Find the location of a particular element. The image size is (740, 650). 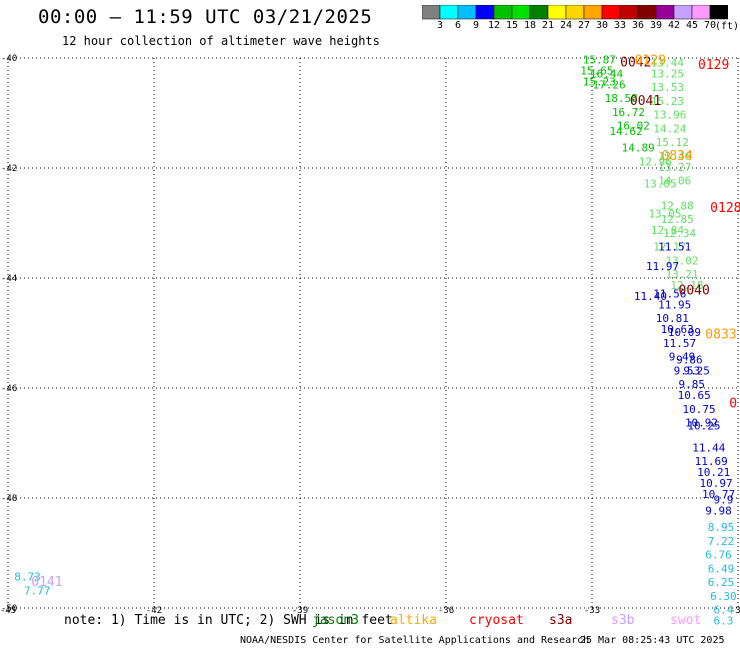

legend-item-jason3: jason3 is located at coordinates (335, 620).